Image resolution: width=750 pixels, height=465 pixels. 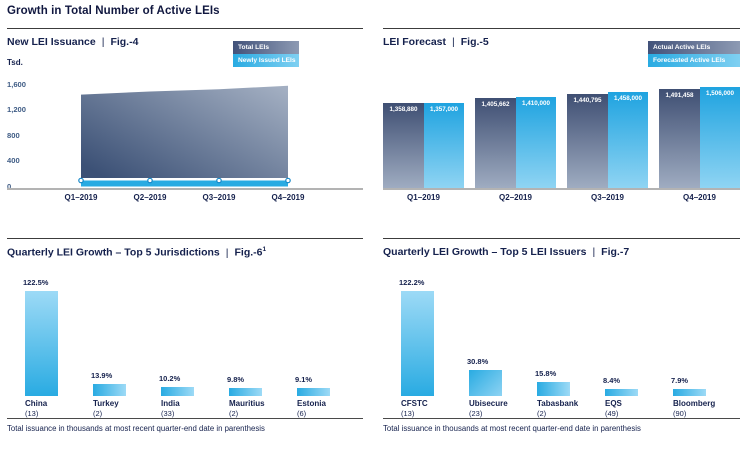 What do you see at coordinates (553, 389) in the screenshot?
I see `fig7-bar-tabasbank` at bounding box center [553, 389].